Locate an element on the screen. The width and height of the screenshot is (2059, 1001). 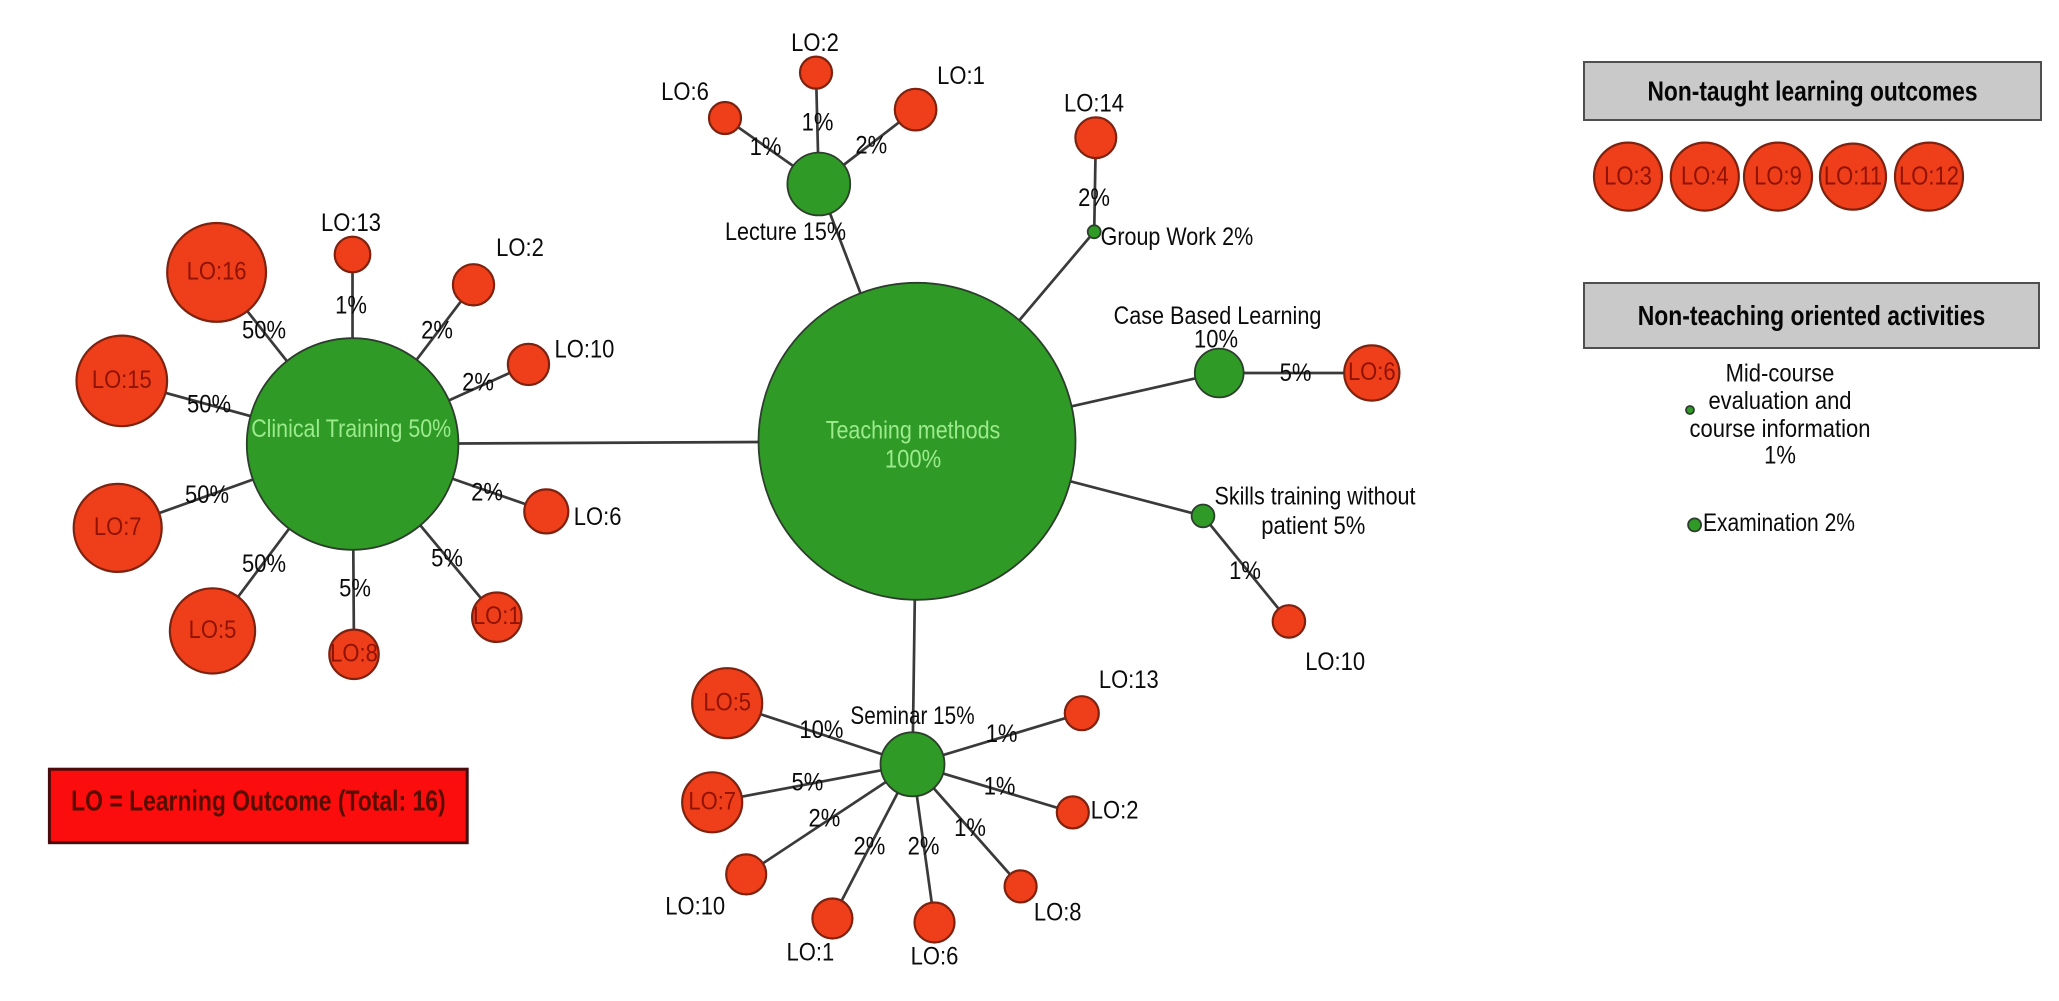
svg-text: Teaching methods is located at coordinates (913, 430).